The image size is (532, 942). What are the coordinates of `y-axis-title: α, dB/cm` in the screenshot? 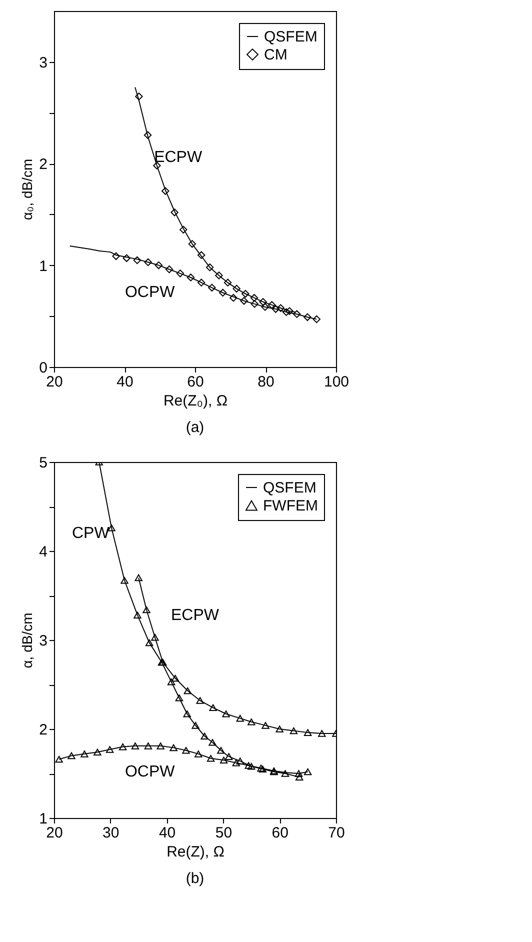 It's located at (27, 640).